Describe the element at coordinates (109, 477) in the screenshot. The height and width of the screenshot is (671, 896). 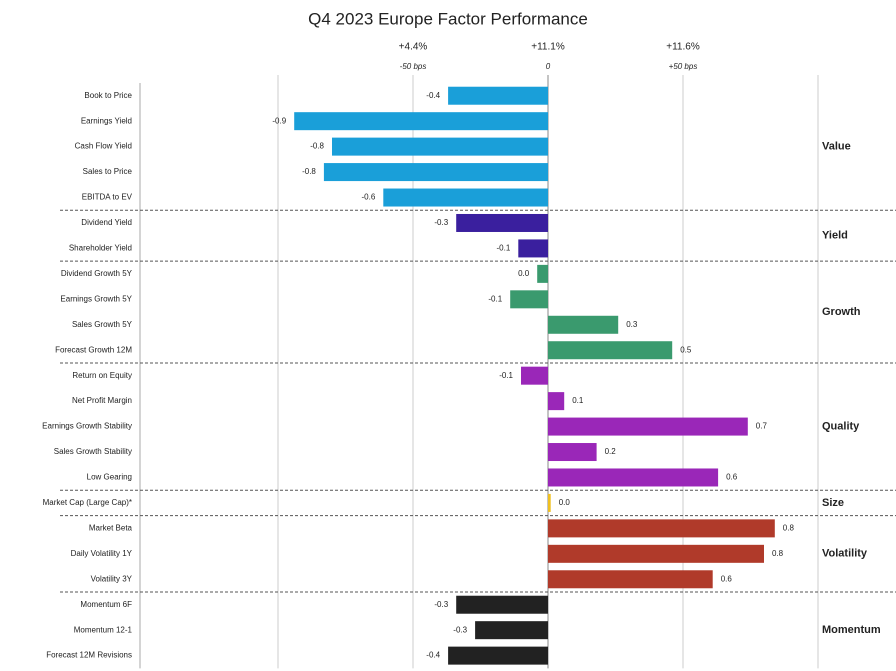
I see `row-label: Low Gearing` at that location.